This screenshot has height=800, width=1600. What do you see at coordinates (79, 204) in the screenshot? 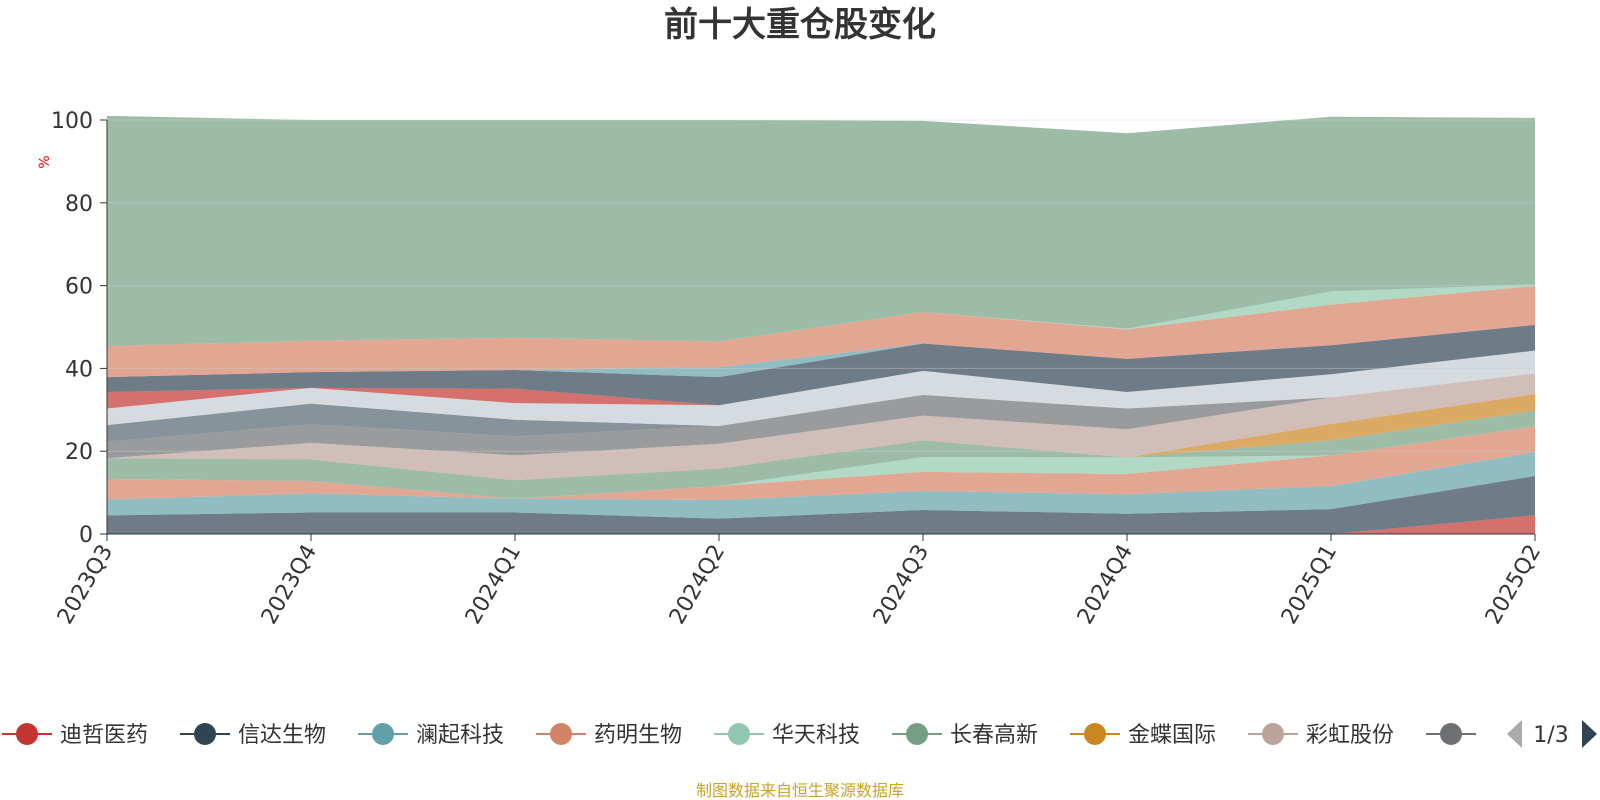
I see `y-tick-label: 80` at bounding box center [79, 204].